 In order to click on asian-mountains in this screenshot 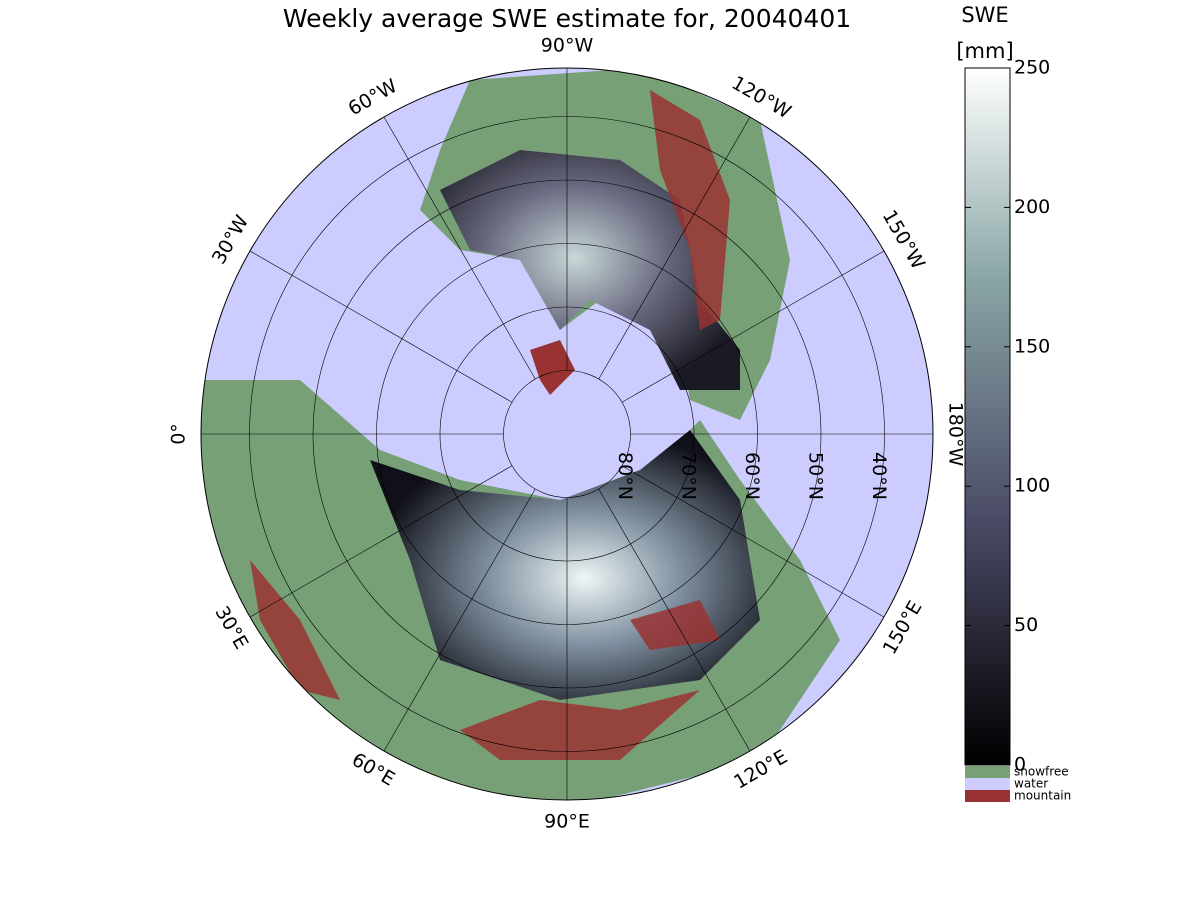, I will do `click(485, 660)`.